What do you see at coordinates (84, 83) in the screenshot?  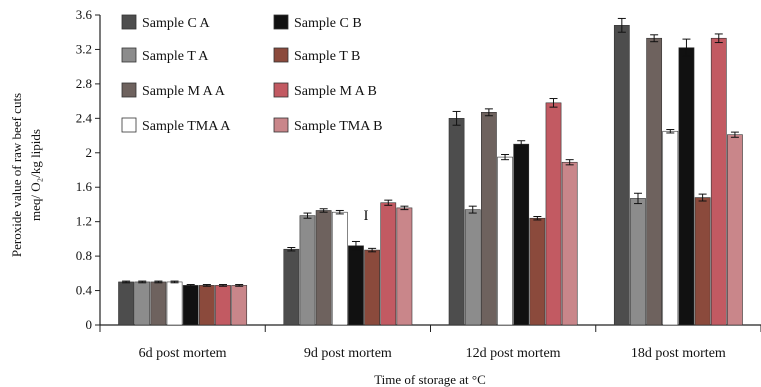 I see `y-tick-label: 2.8` at bounding box center [84, 83].